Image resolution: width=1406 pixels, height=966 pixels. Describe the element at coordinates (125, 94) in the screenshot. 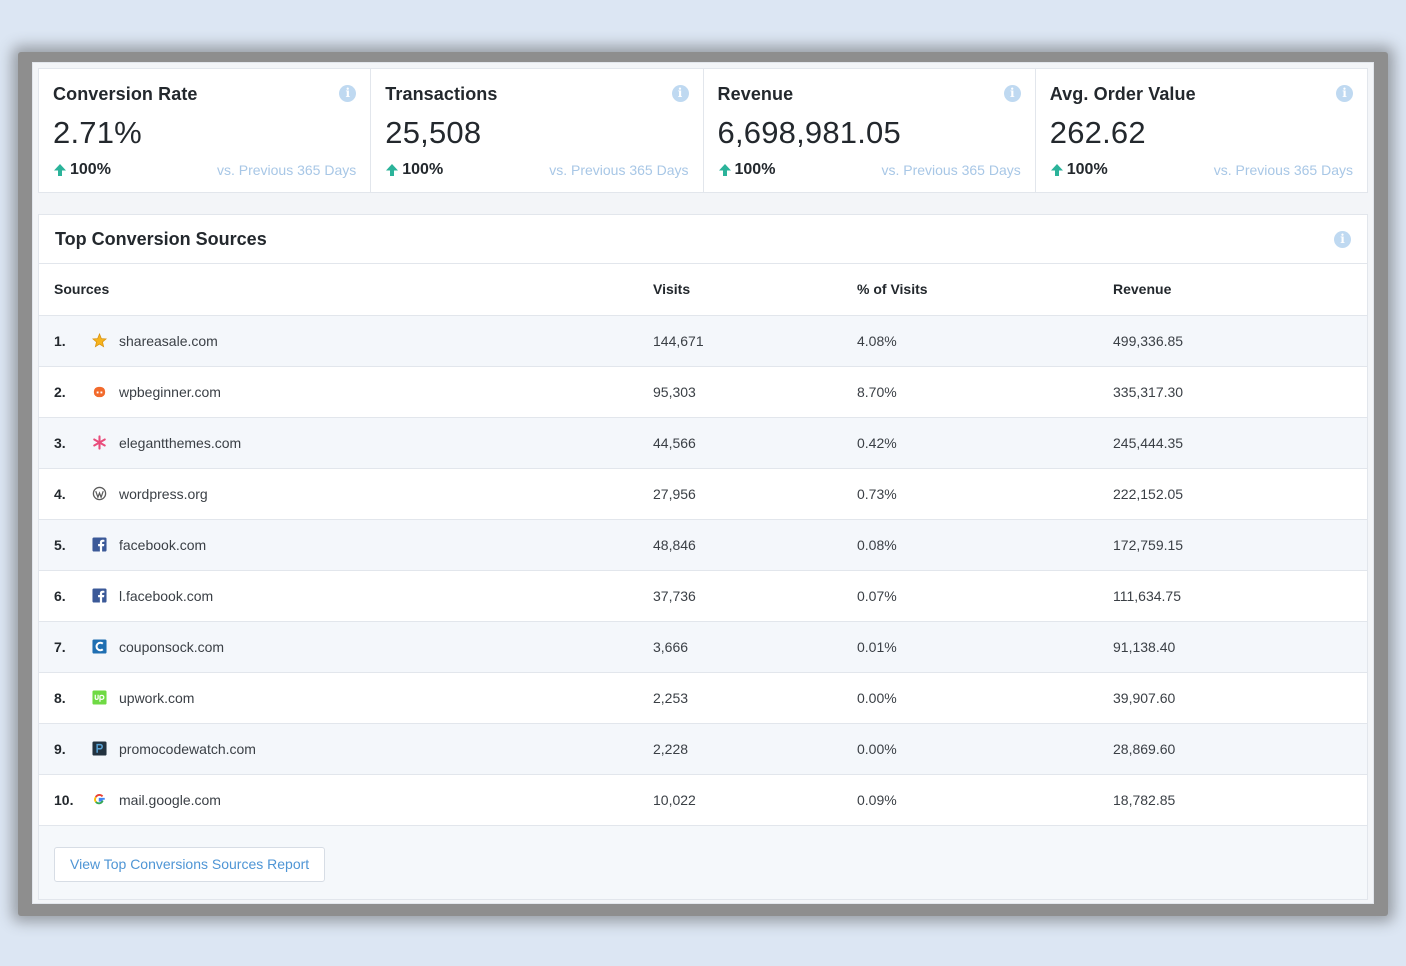

I see `stat-title: Conversion Rate` at that location.